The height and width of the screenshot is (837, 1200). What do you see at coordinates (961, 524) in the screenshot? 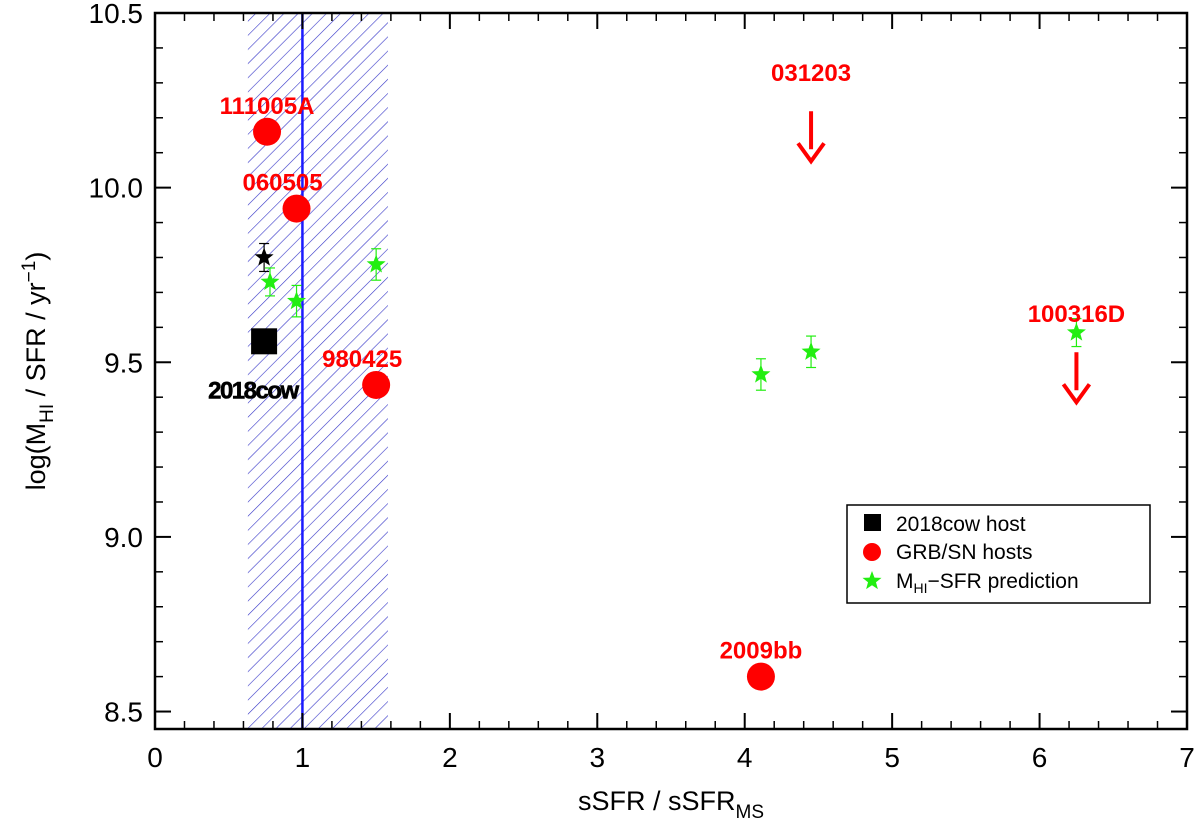
I see `legend-label-cow: 2018cow host` at bounding box center [961, 524].